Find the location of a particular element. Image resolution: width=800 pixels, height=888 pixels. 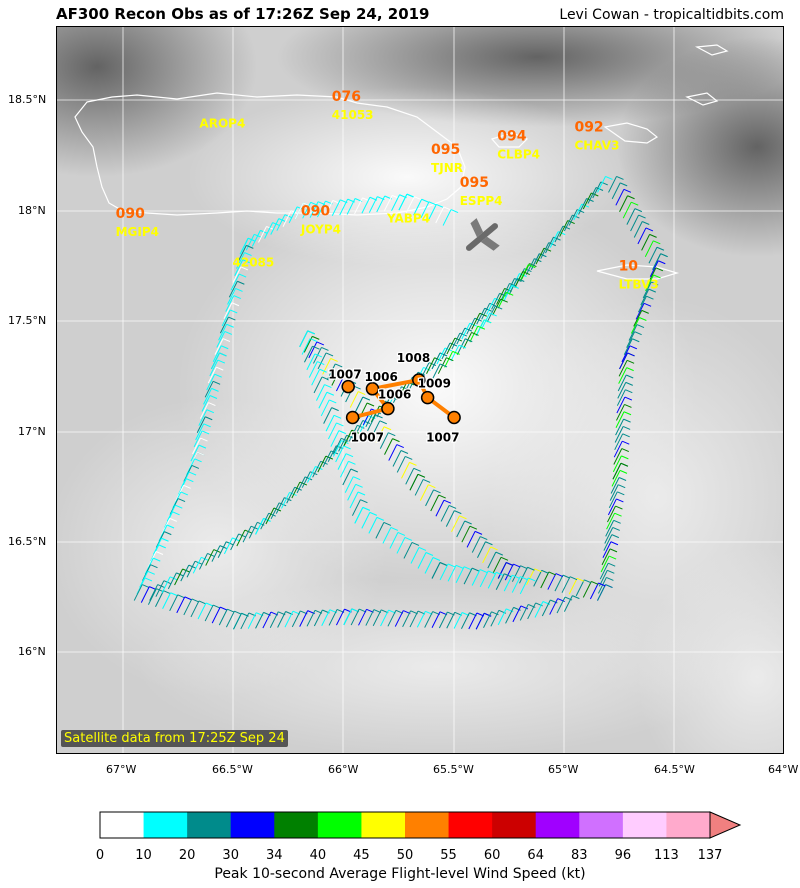

station-id-label: 42085 is located at coordinates (254, 263).